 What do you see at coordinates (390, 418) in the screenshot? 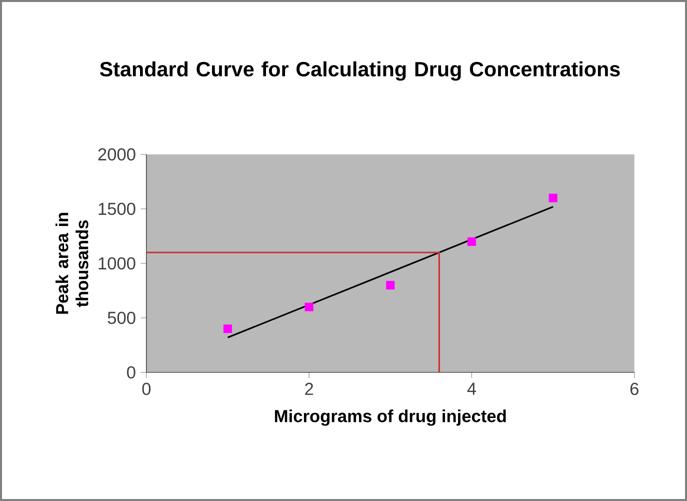
I see `x-axis-title: Micrograms of drug injected` at bounding box center [390, 418].